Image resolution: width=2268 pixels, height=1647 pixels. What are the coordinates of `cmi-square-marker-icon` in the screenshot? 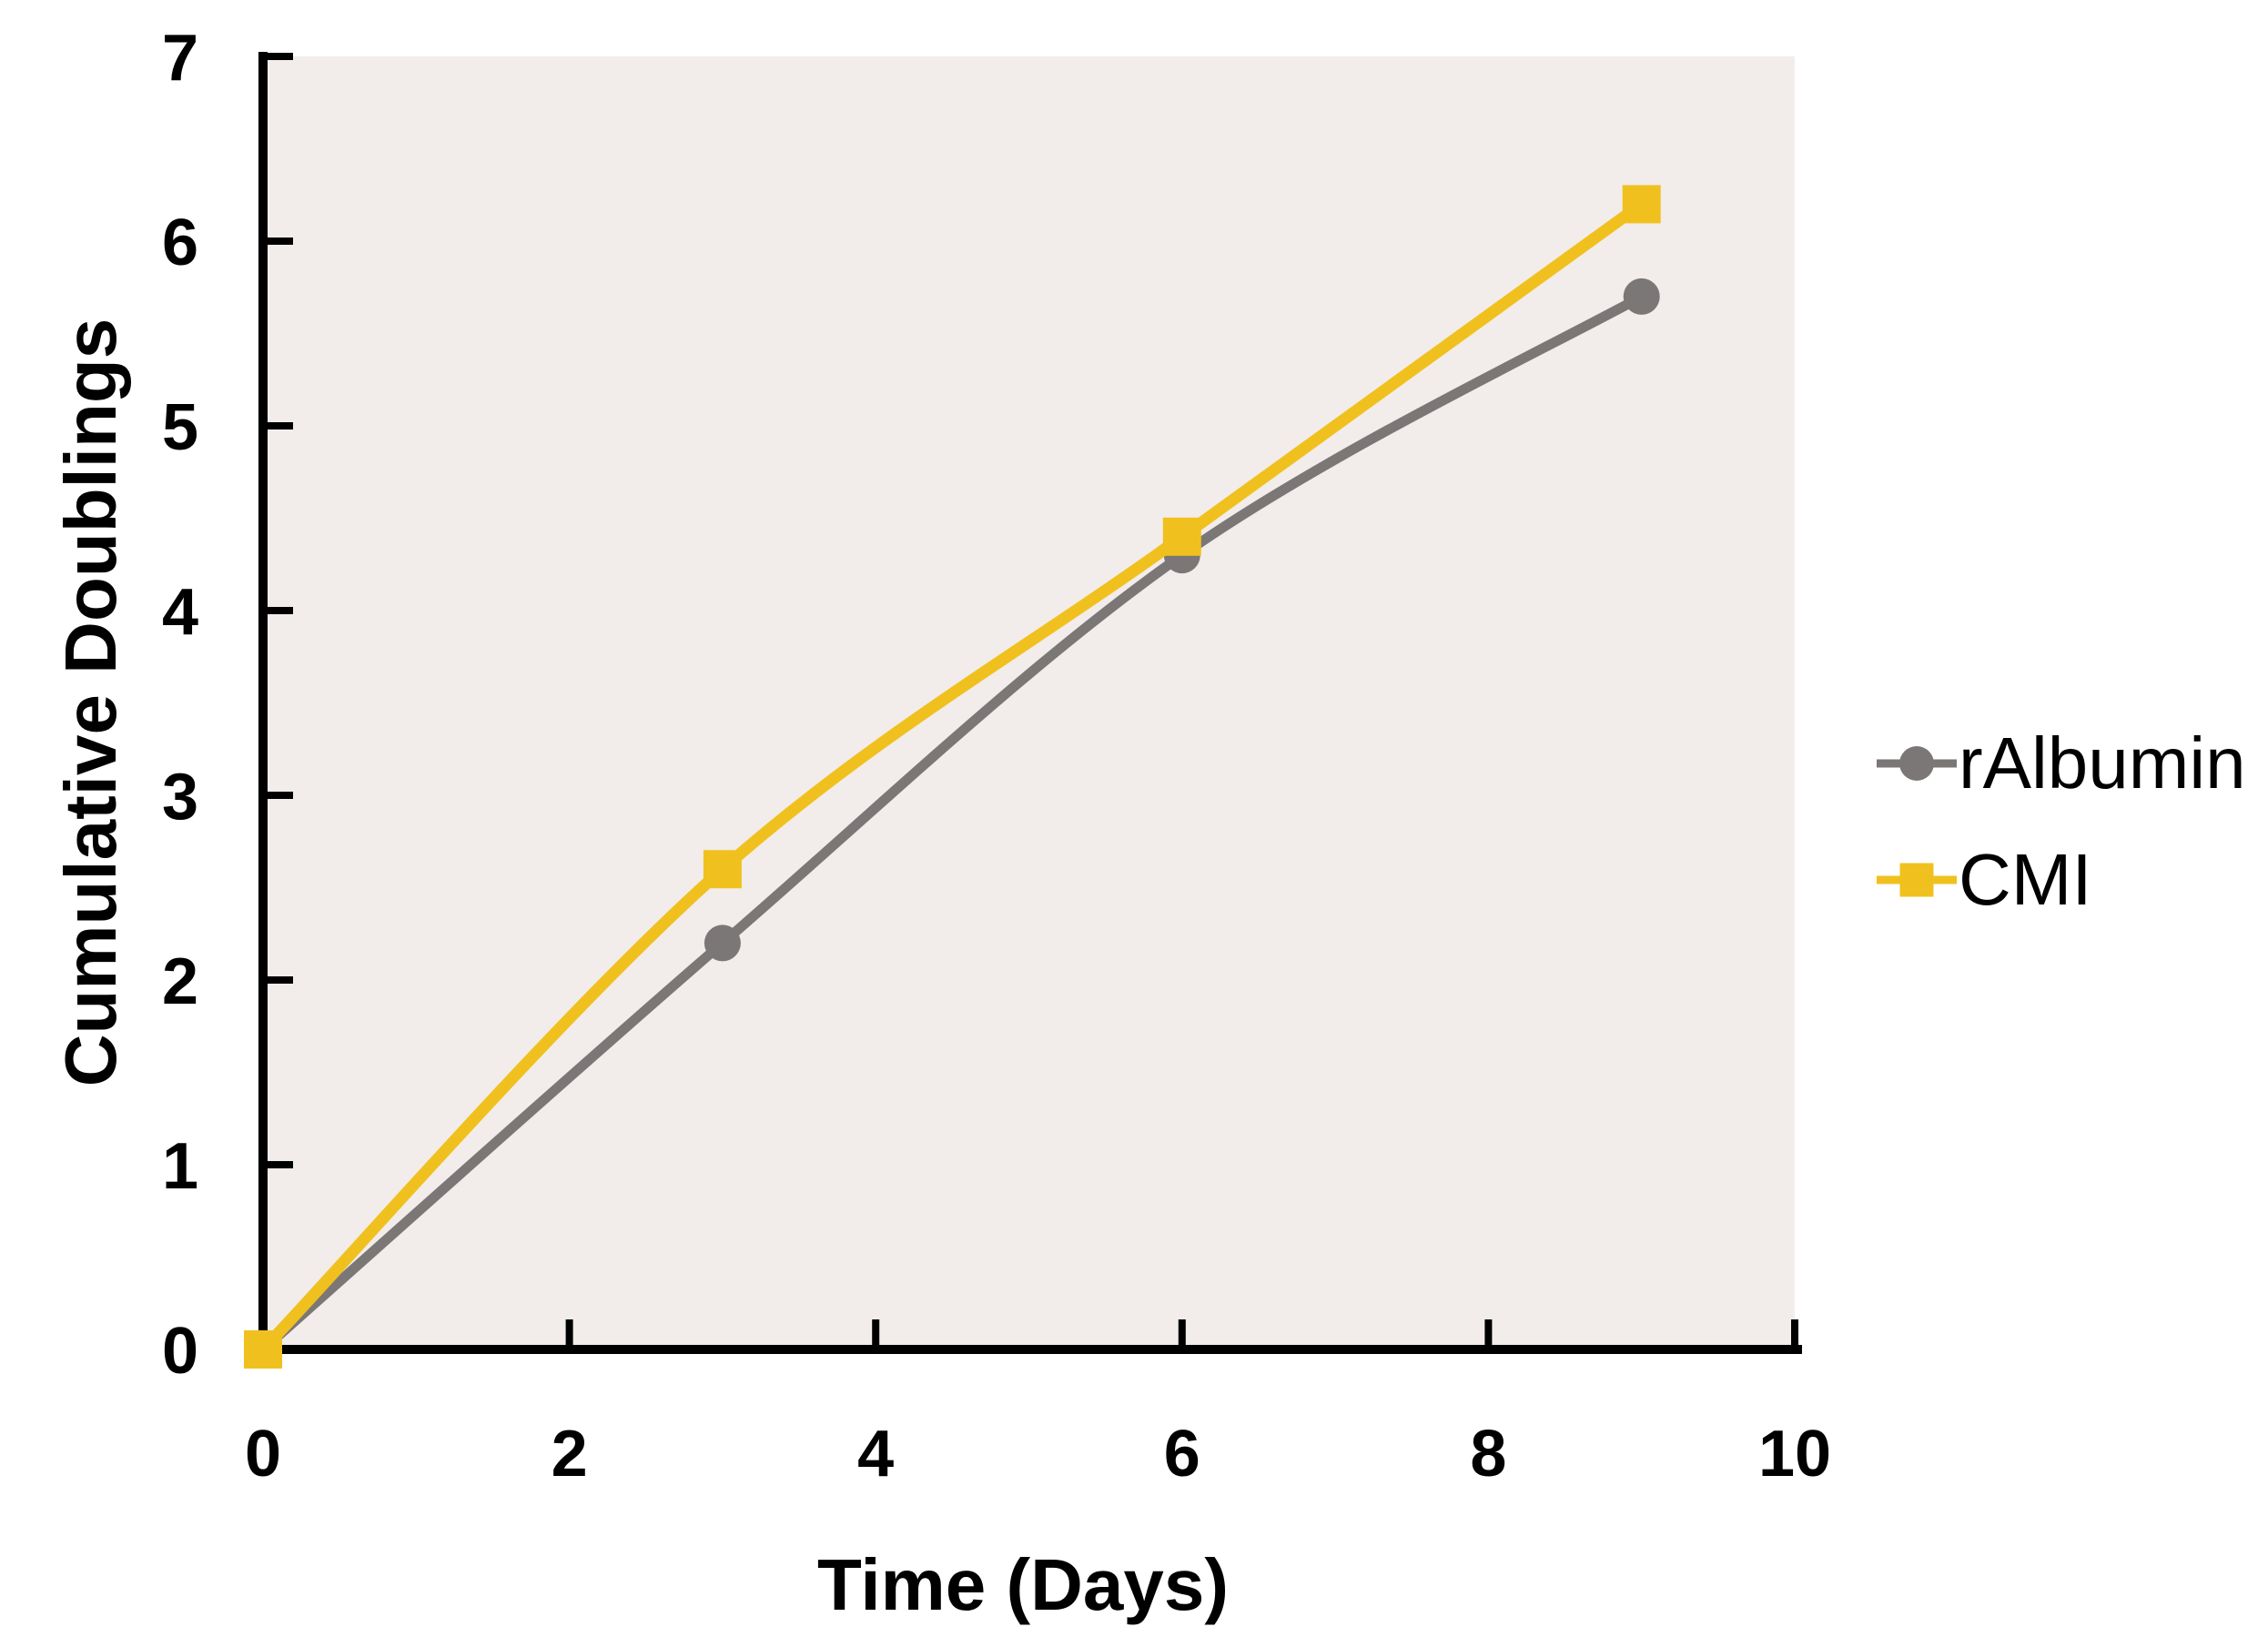 It's located at (1917, 880).